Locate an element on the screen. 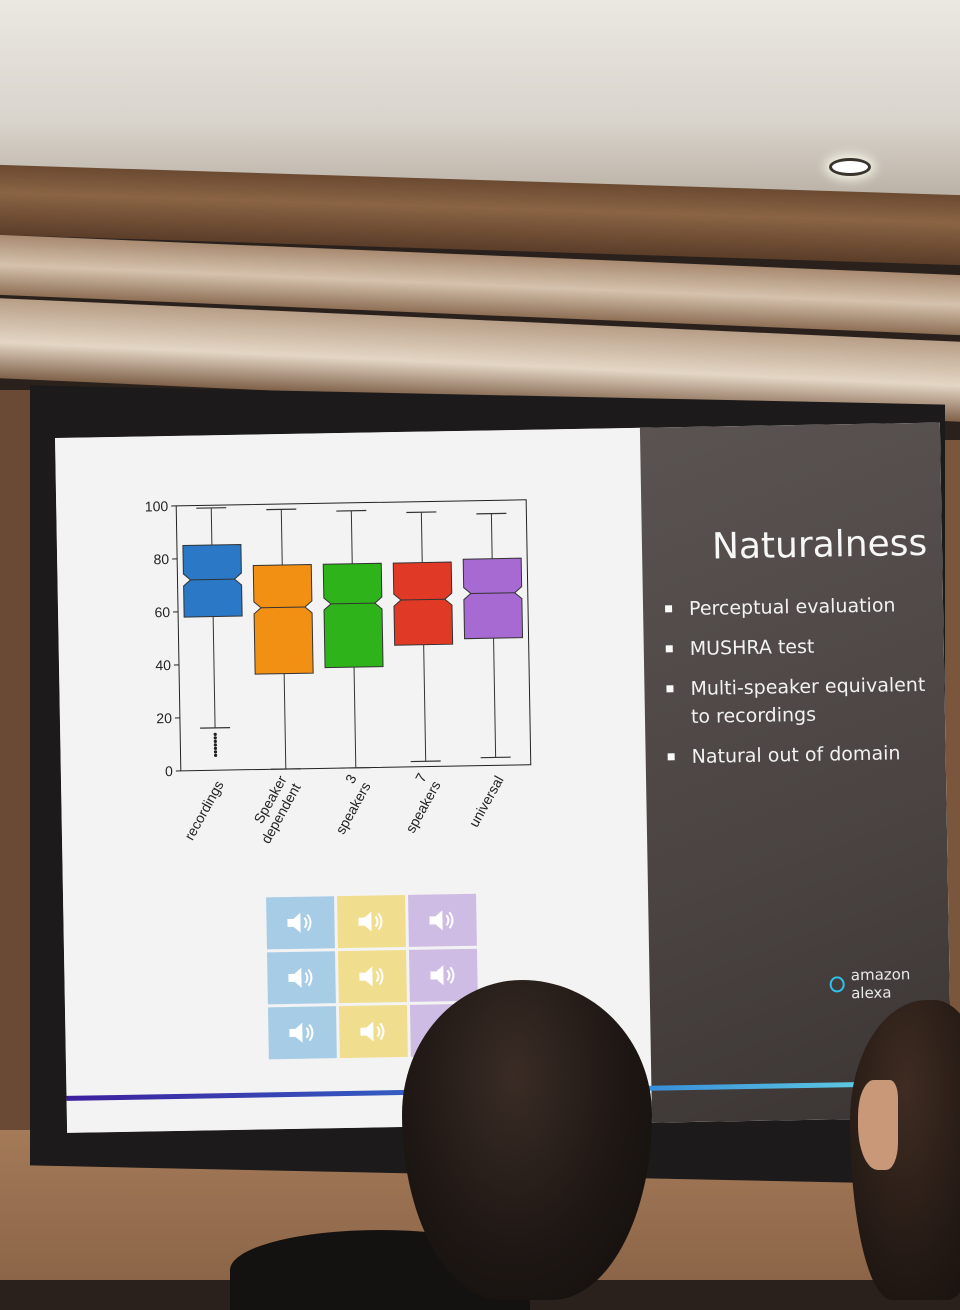 The height and width of the screenshot is (1310, 960). y-tick-label: 60 is located at coordinates (162, 612).